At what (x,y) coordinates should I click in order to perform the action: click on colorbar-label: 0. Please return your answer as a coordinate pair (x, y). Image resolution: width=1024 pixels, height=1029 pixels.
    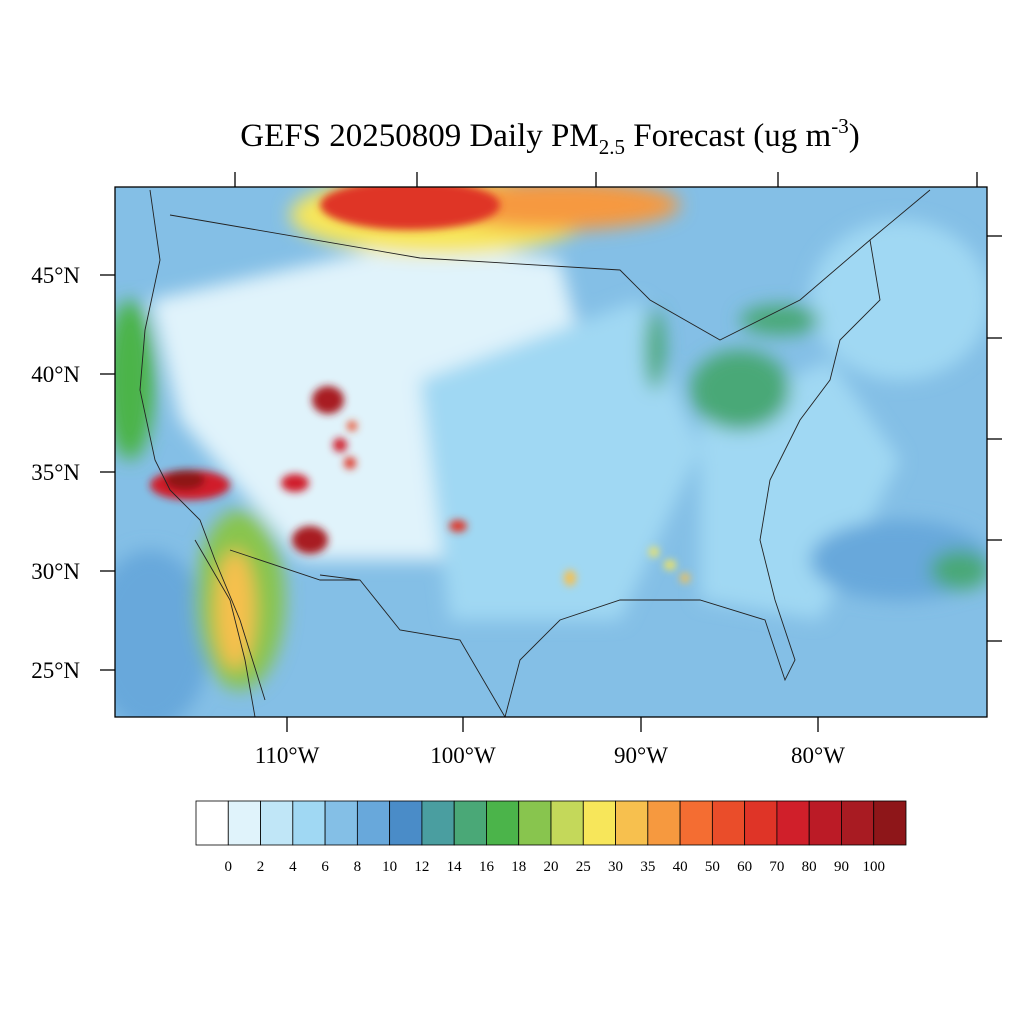
    Looking at the image, I should click on (229, 867).